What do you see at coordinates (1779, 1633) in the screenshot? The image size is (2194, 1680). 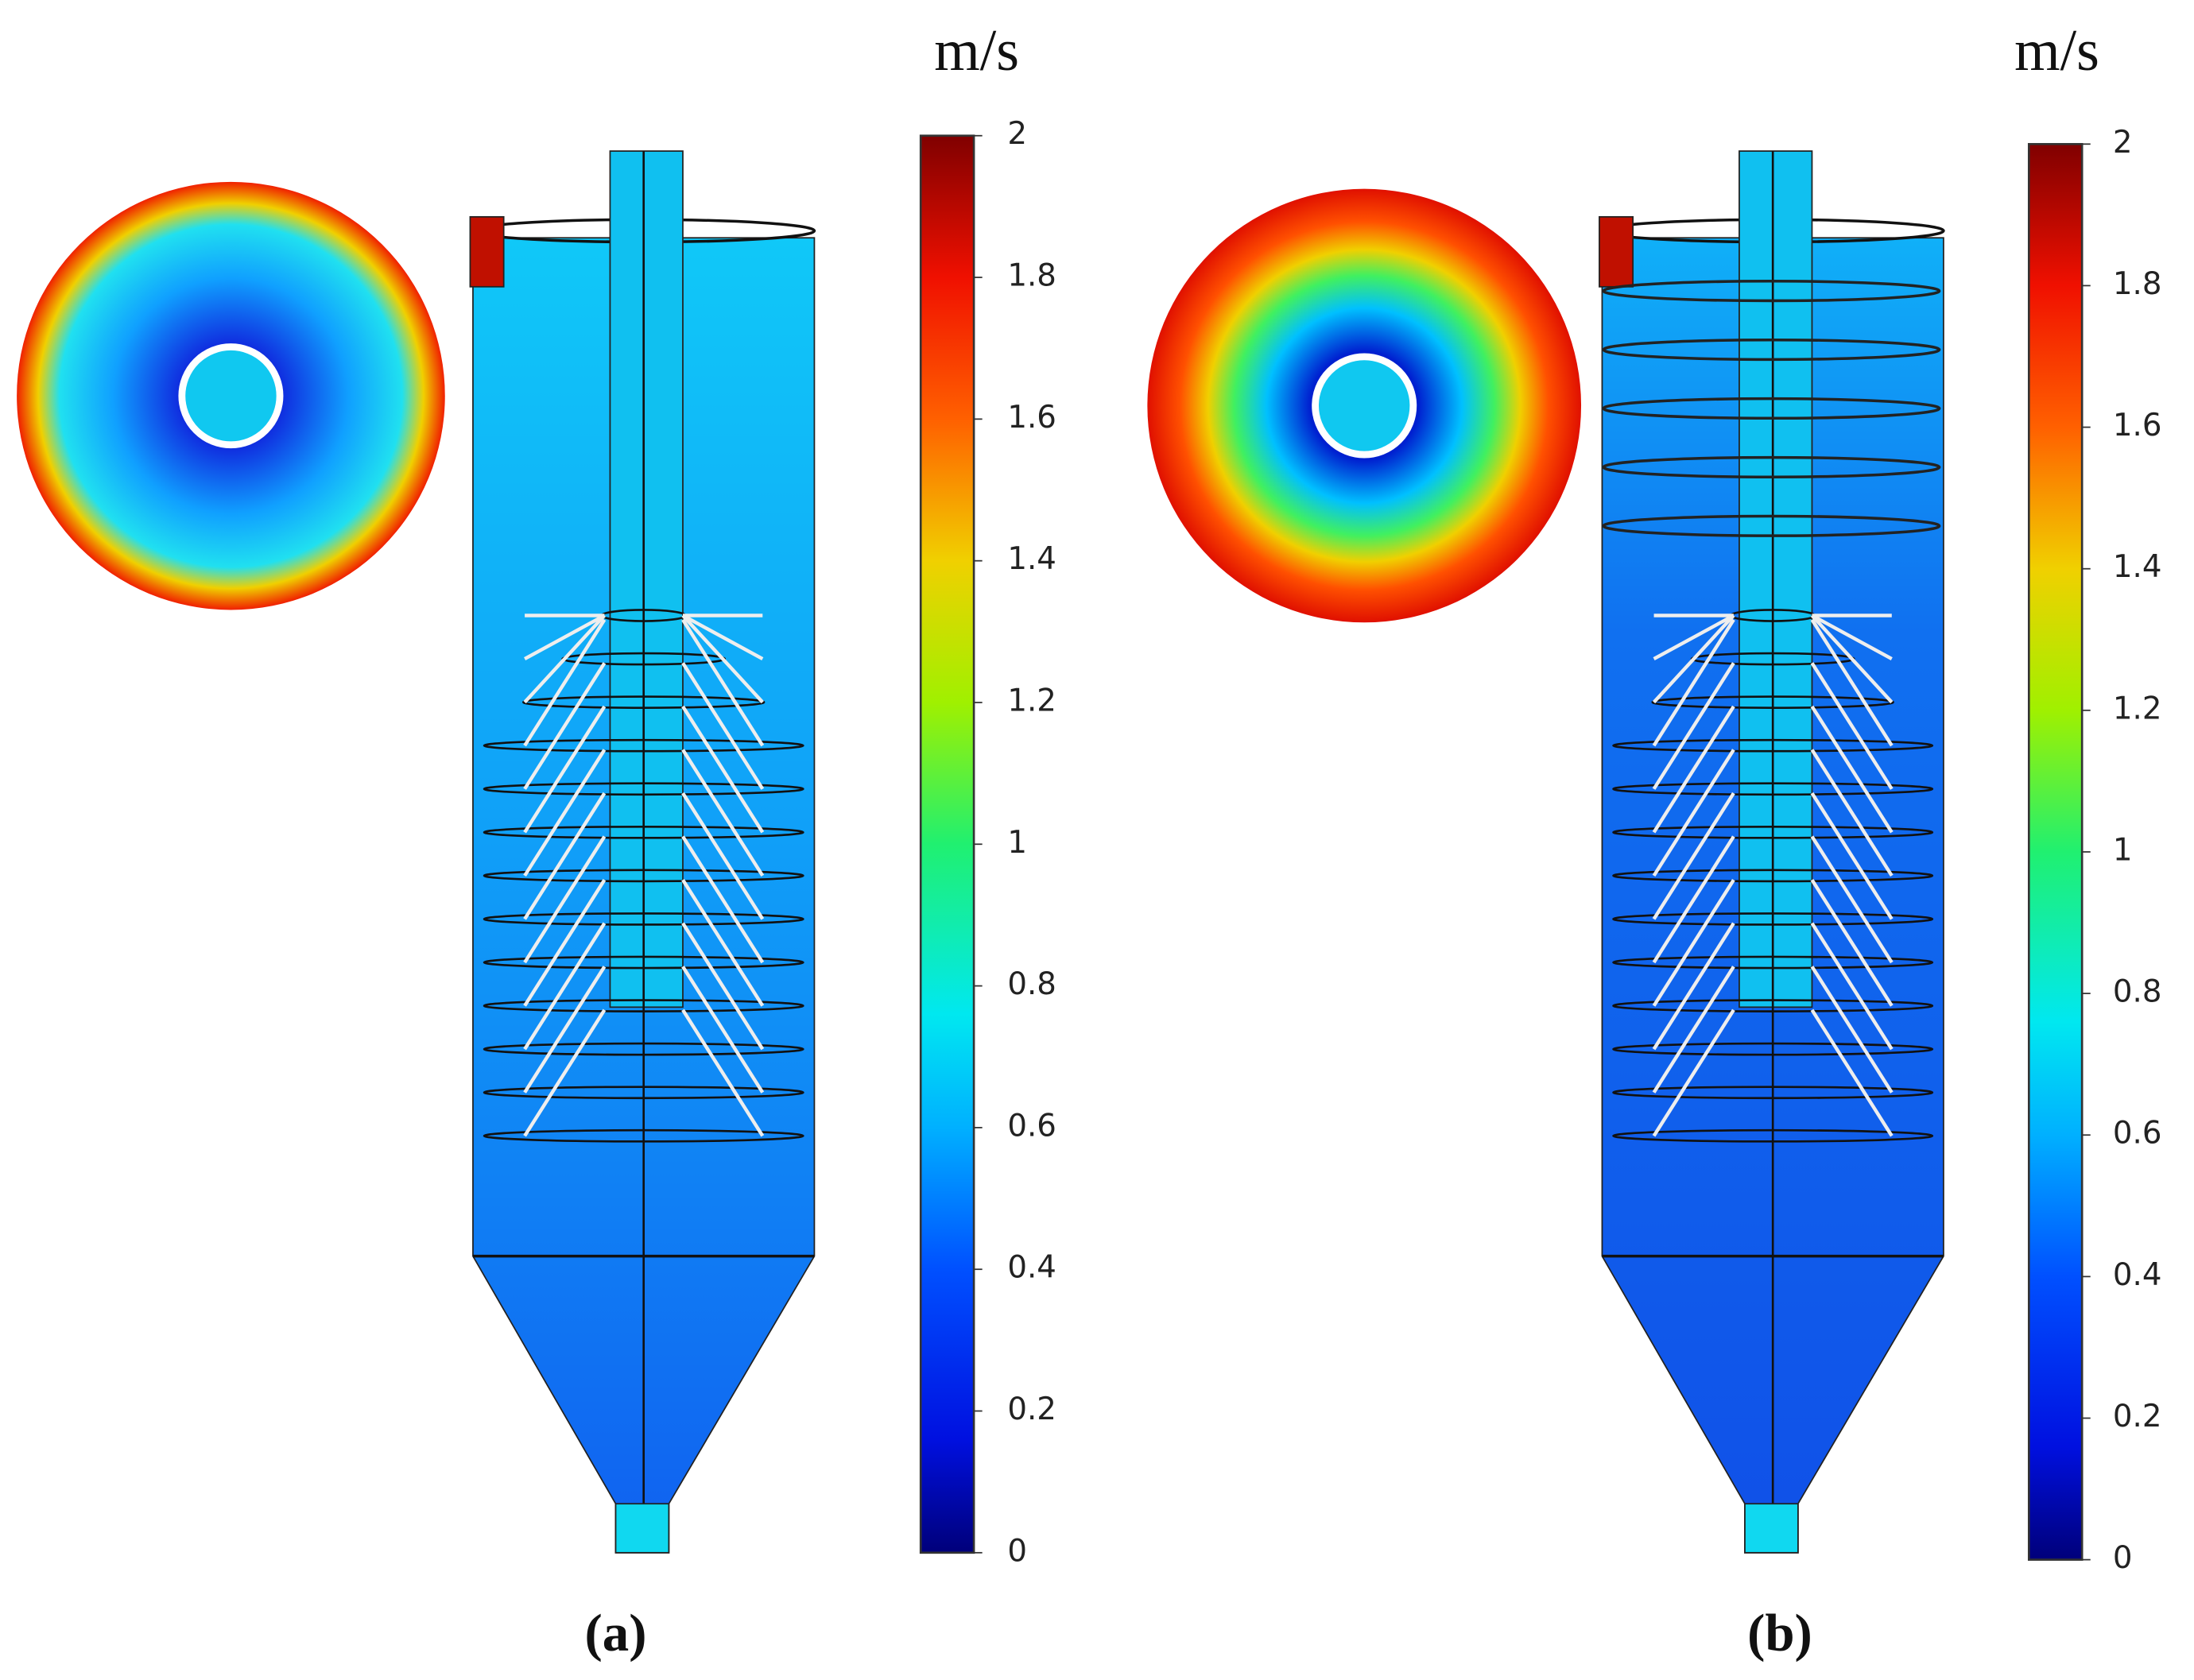 I see `panel-label: (b)` at bounding box center [1779, 1633].